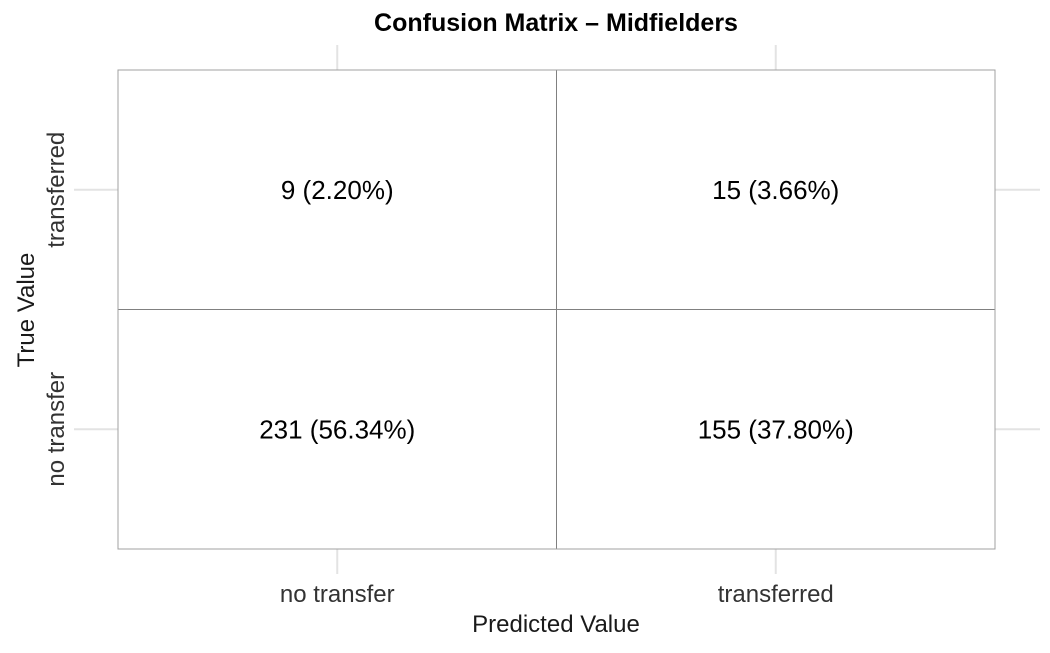  I want to click on cell-label: 9 (2.20%), so click(337, 190).